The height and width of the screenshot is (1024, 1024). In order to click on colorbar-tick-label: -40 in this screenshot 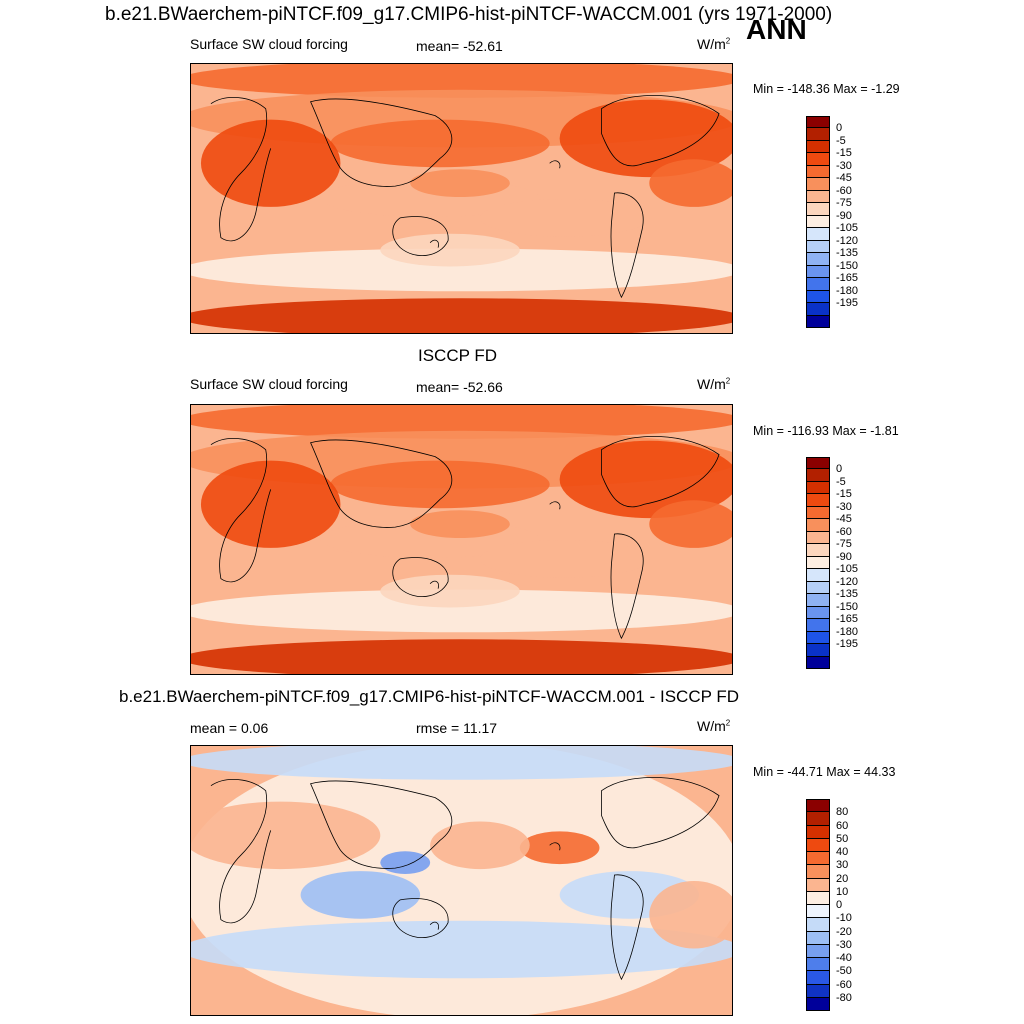, I will do `click(844, 958)`.